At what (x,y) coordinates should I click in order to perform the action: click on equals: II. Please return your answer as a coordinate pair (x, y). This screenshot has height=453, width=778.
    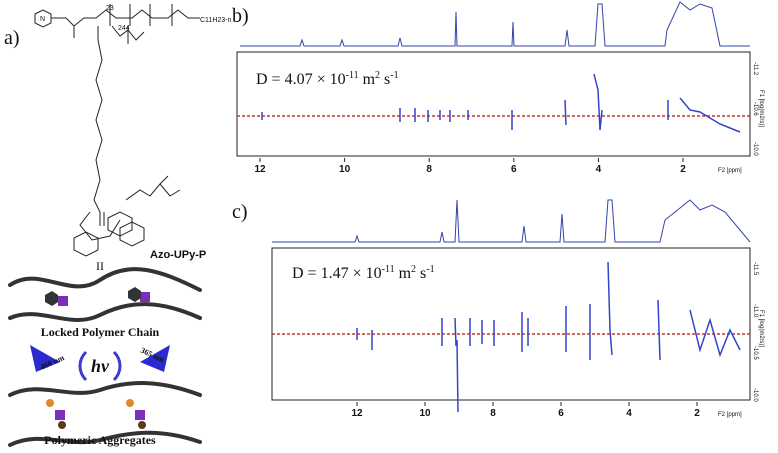
    Looking at the image, I should click on (100, 266).